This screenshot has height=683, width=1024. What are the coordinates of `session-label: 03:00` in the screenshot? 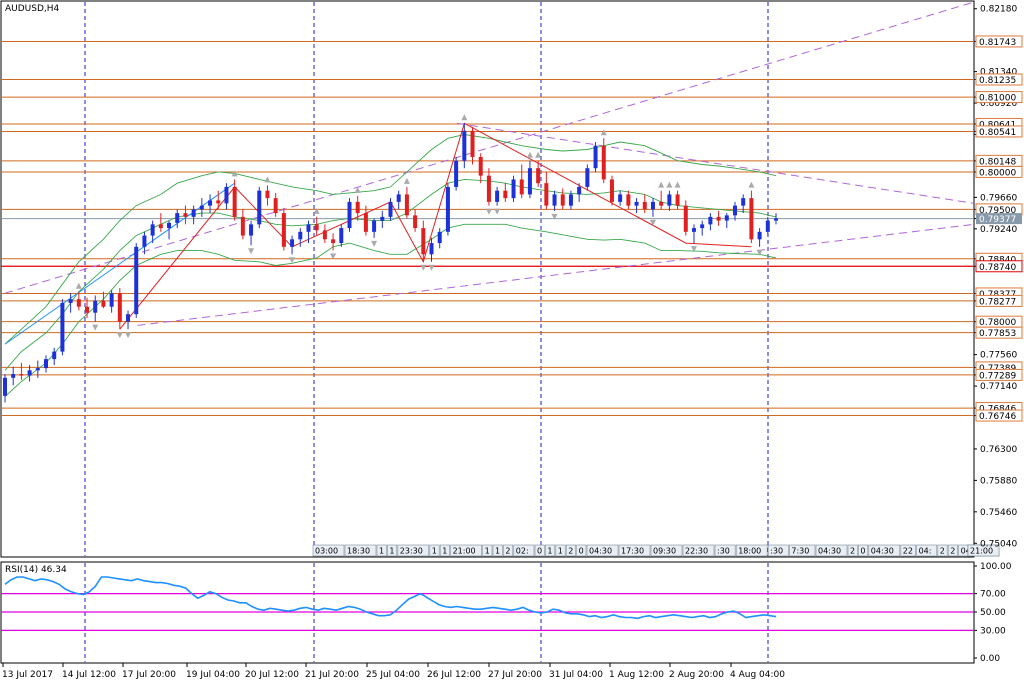 It's located at (326, 551).